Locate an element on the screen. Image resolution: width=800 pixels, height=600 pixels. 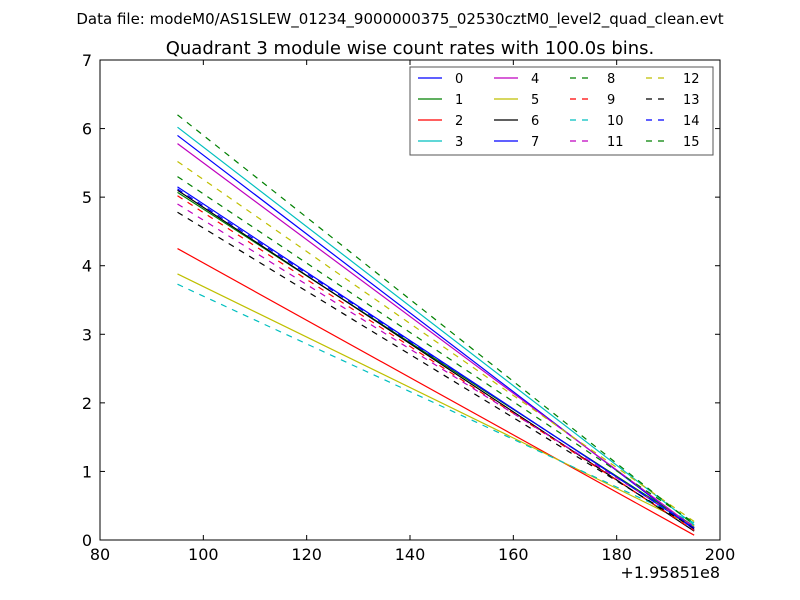
legend-label-14: 14 is located at coordinates (691, 121).